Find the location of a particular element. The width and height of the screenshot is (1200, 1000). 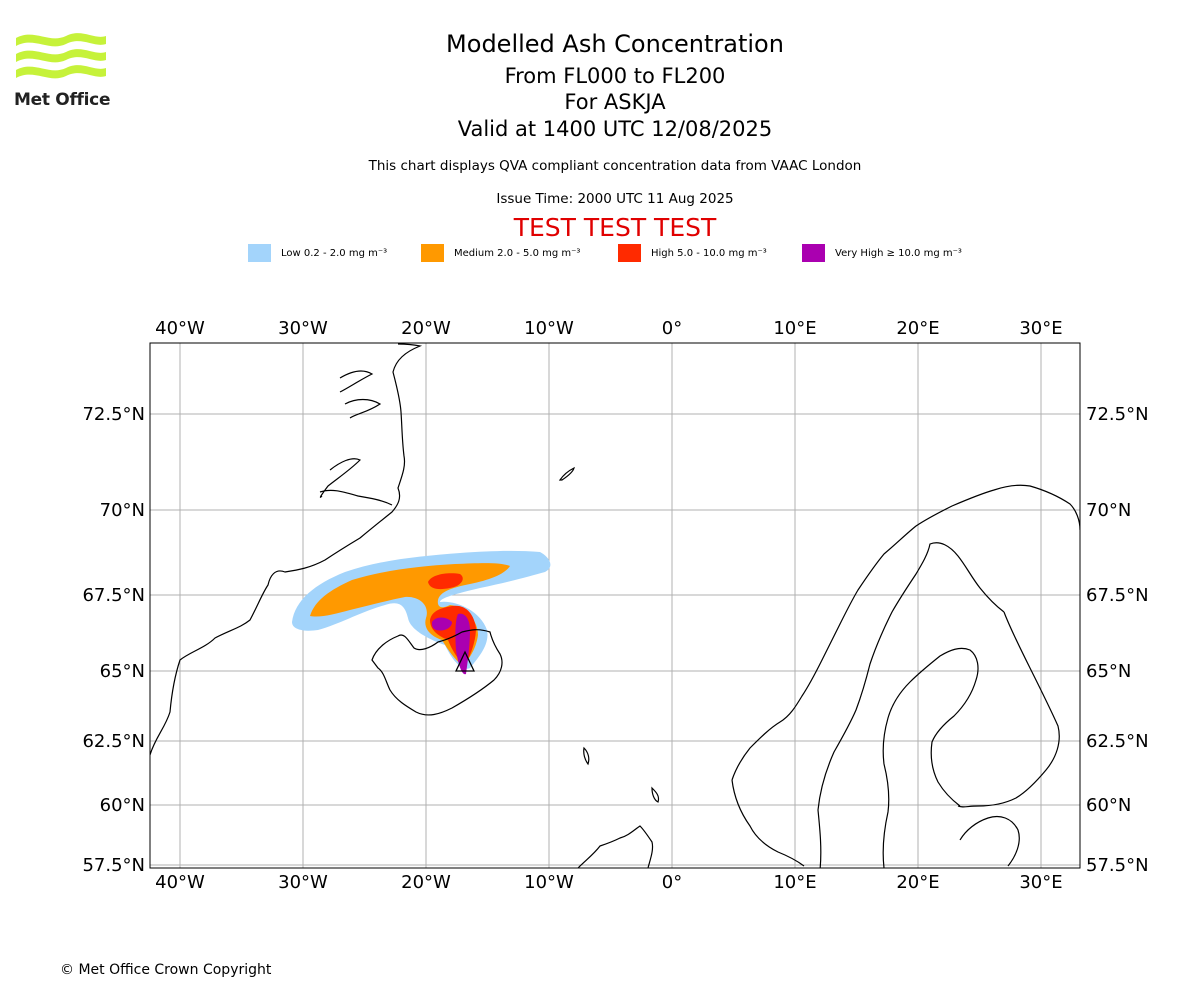

legend-item-high: High 5.0 - 10.0 mg m⁻³ is located at coordinates (692, 253).